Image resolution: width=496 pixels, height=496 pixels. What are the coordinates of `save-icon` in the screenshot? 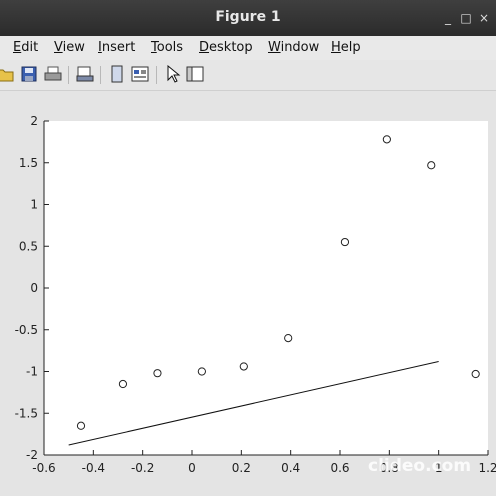 It's located at (29, 74).